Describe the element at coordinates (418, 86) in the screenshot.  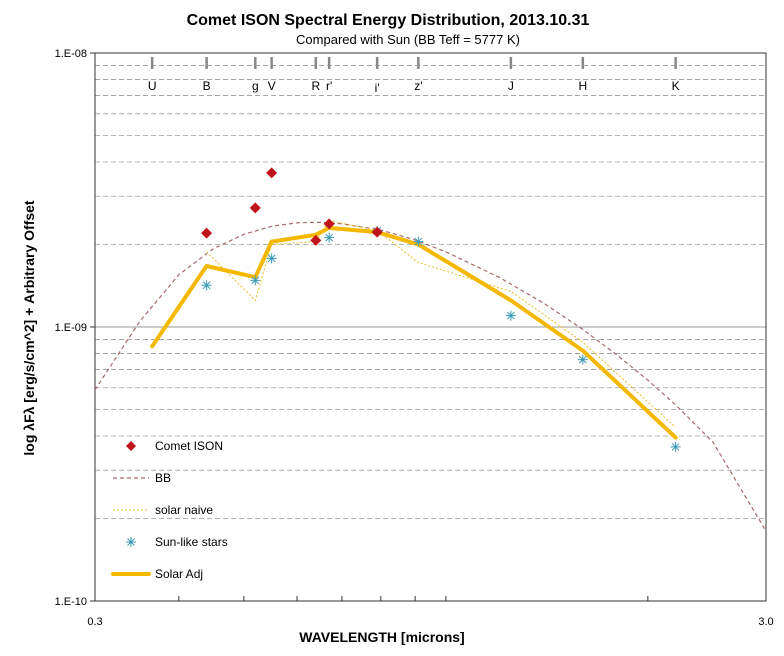
I see `band-label: z'` at that location.